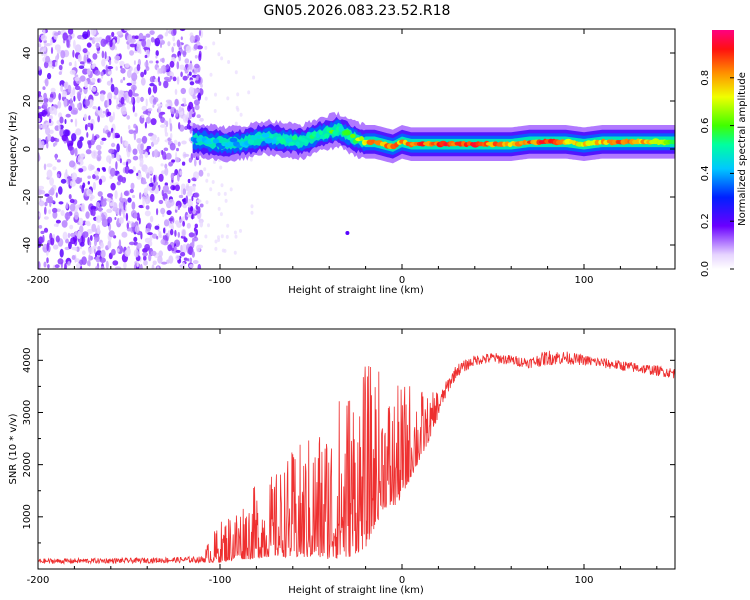 The height and width of the screenshot is (600, 750). Describe the element at coordinates (27, 245) in the screenshot. I see `spectrogram-ytick-label: -40` at that location.